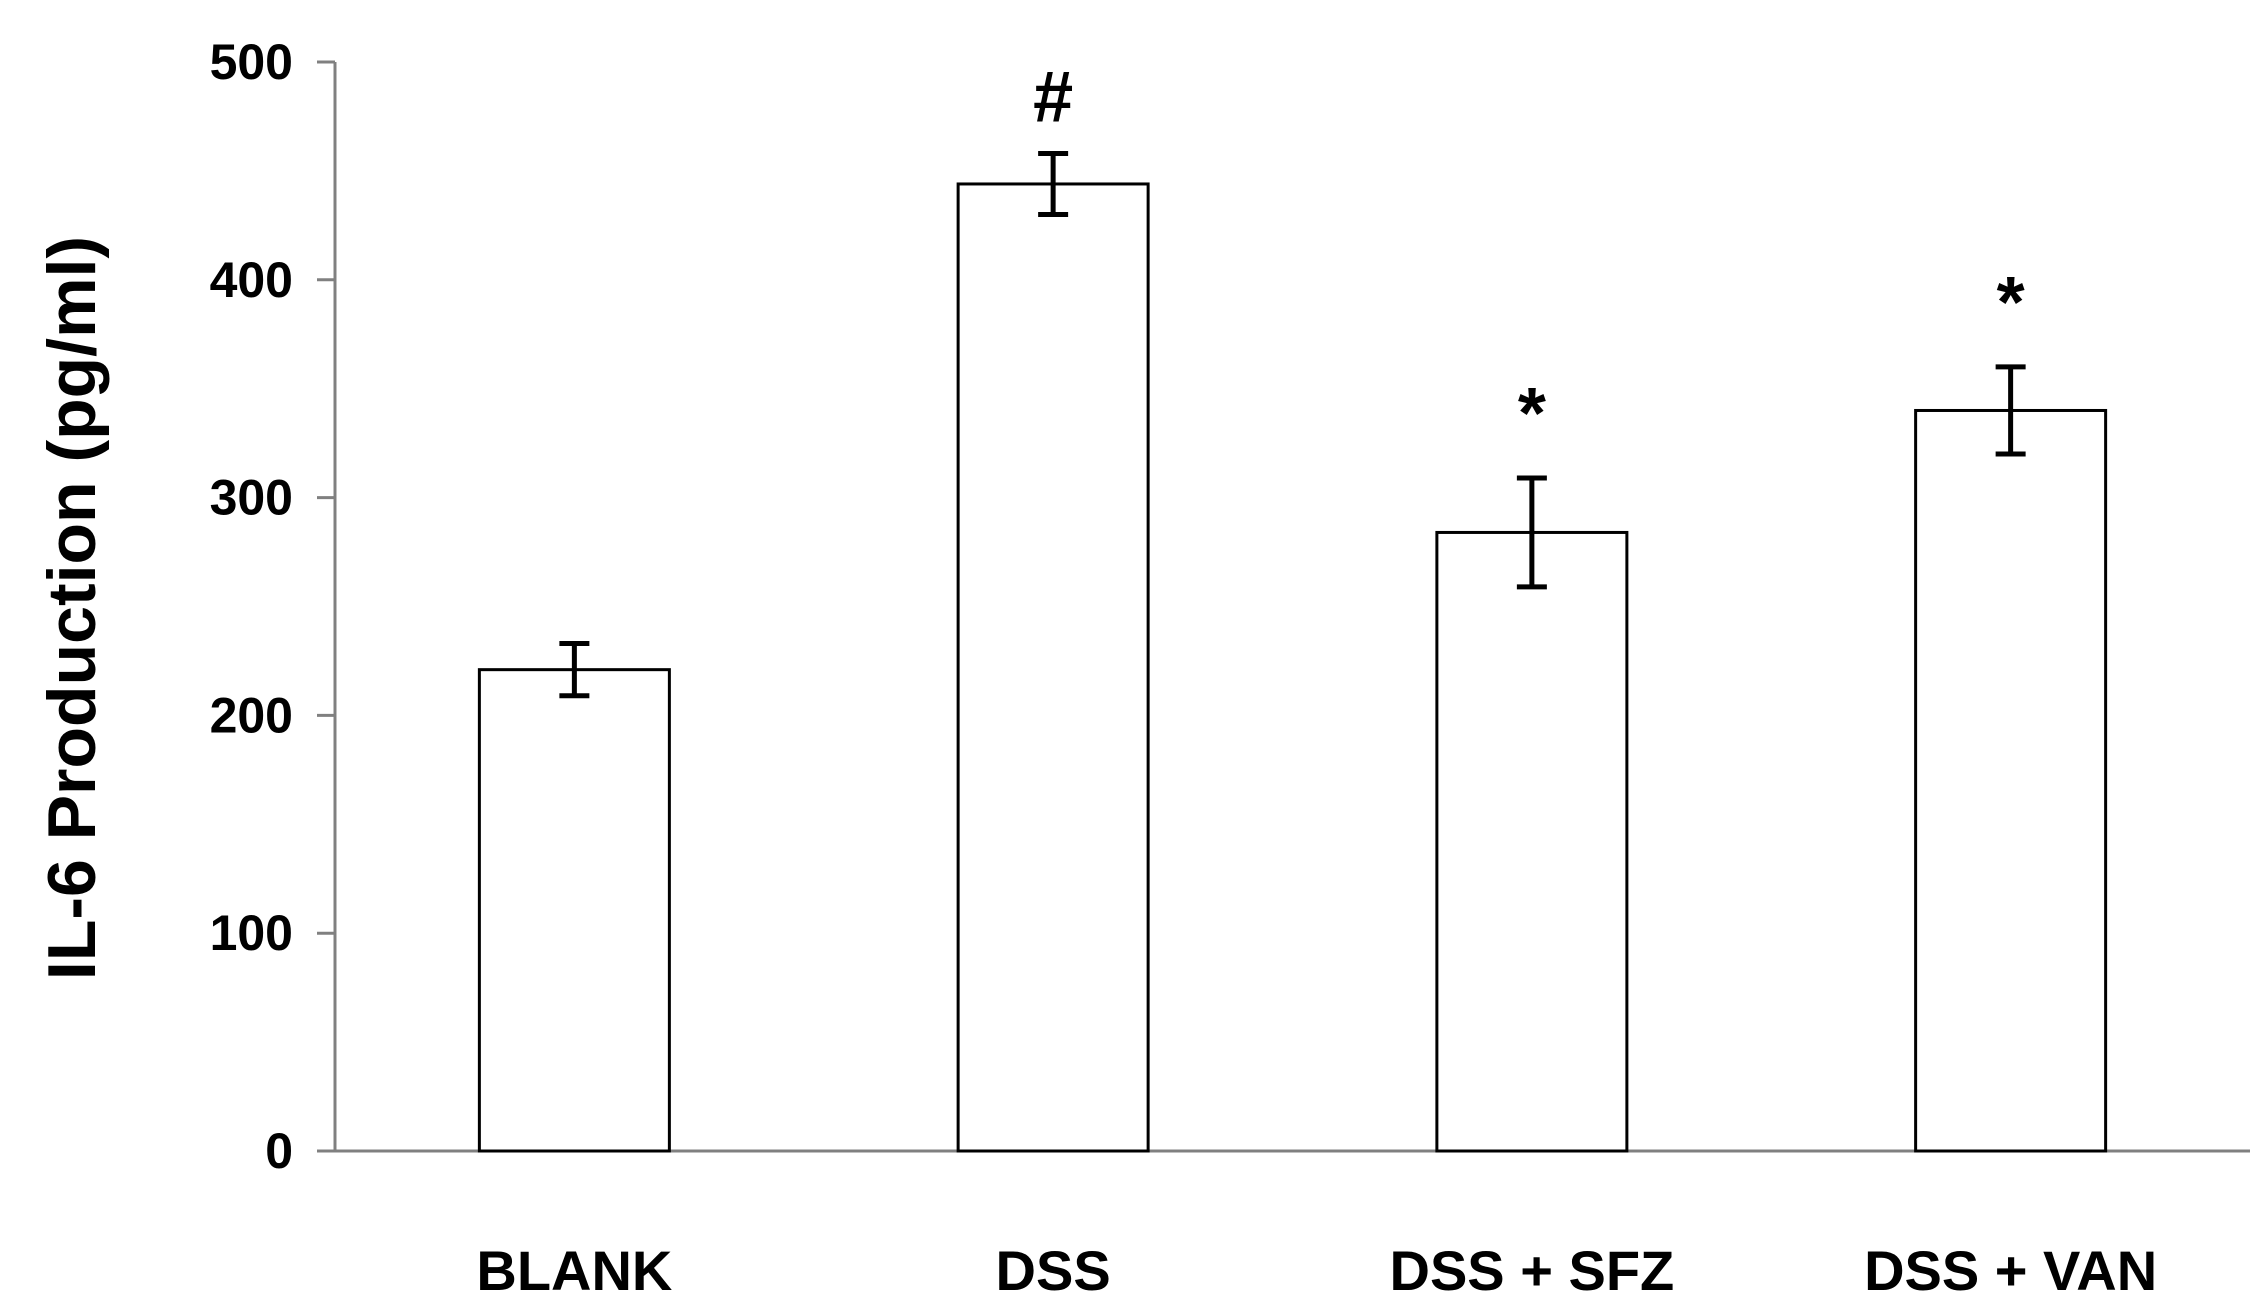 Image resolution: width=2263 pixels, height=1314 pixels. I want to click on y-tick-label: 100, so click(251, 933).